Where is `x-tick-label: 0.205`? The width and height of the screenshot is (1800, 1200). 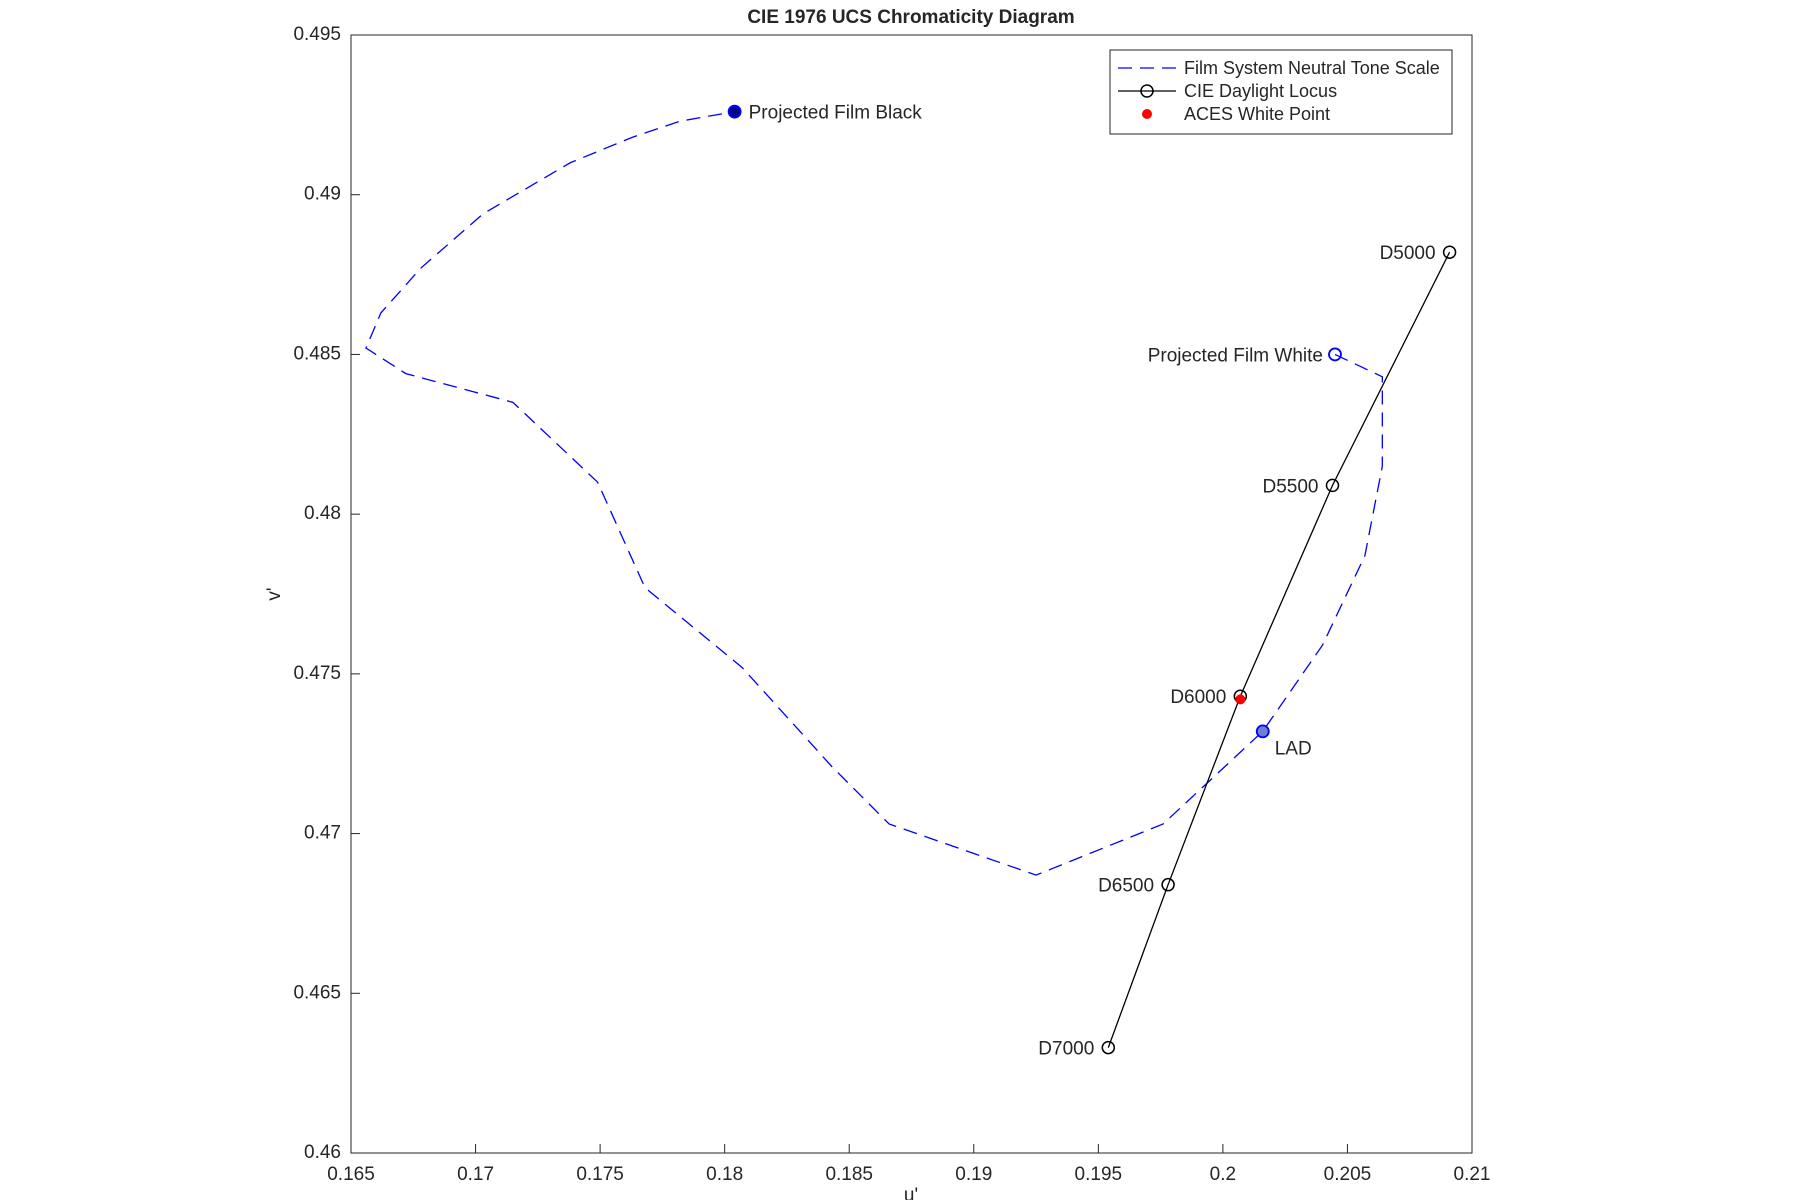 x-tick-label: 0.205 is located at coordinates (1348, 1174).